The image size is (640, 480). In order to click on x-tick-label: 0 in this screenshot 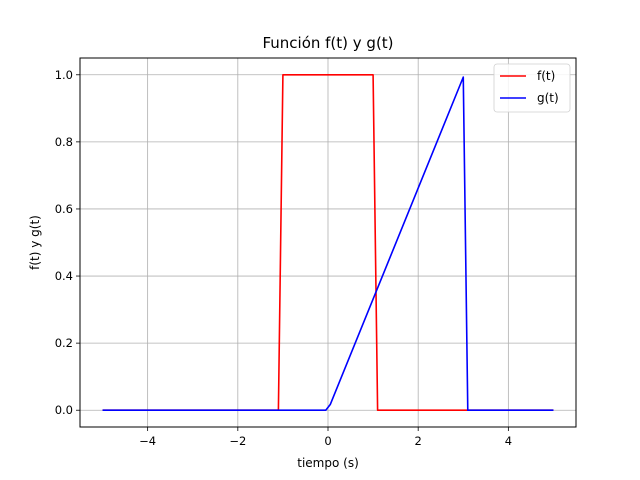, I will do `click(327, 441)`.